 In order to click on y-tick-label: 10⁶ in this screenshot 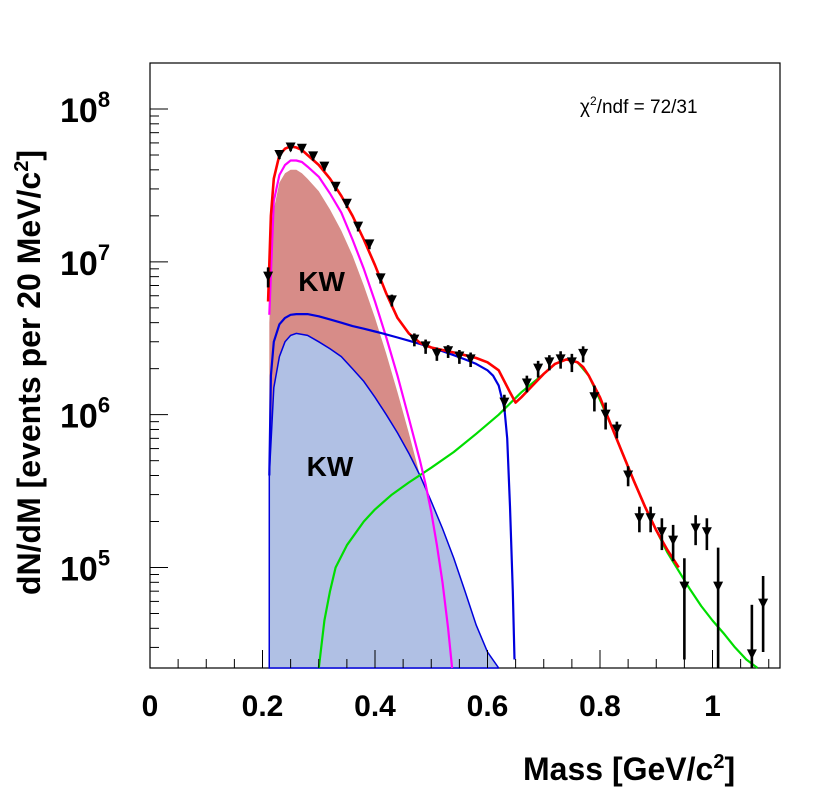, I will do `click(85, 414)`.